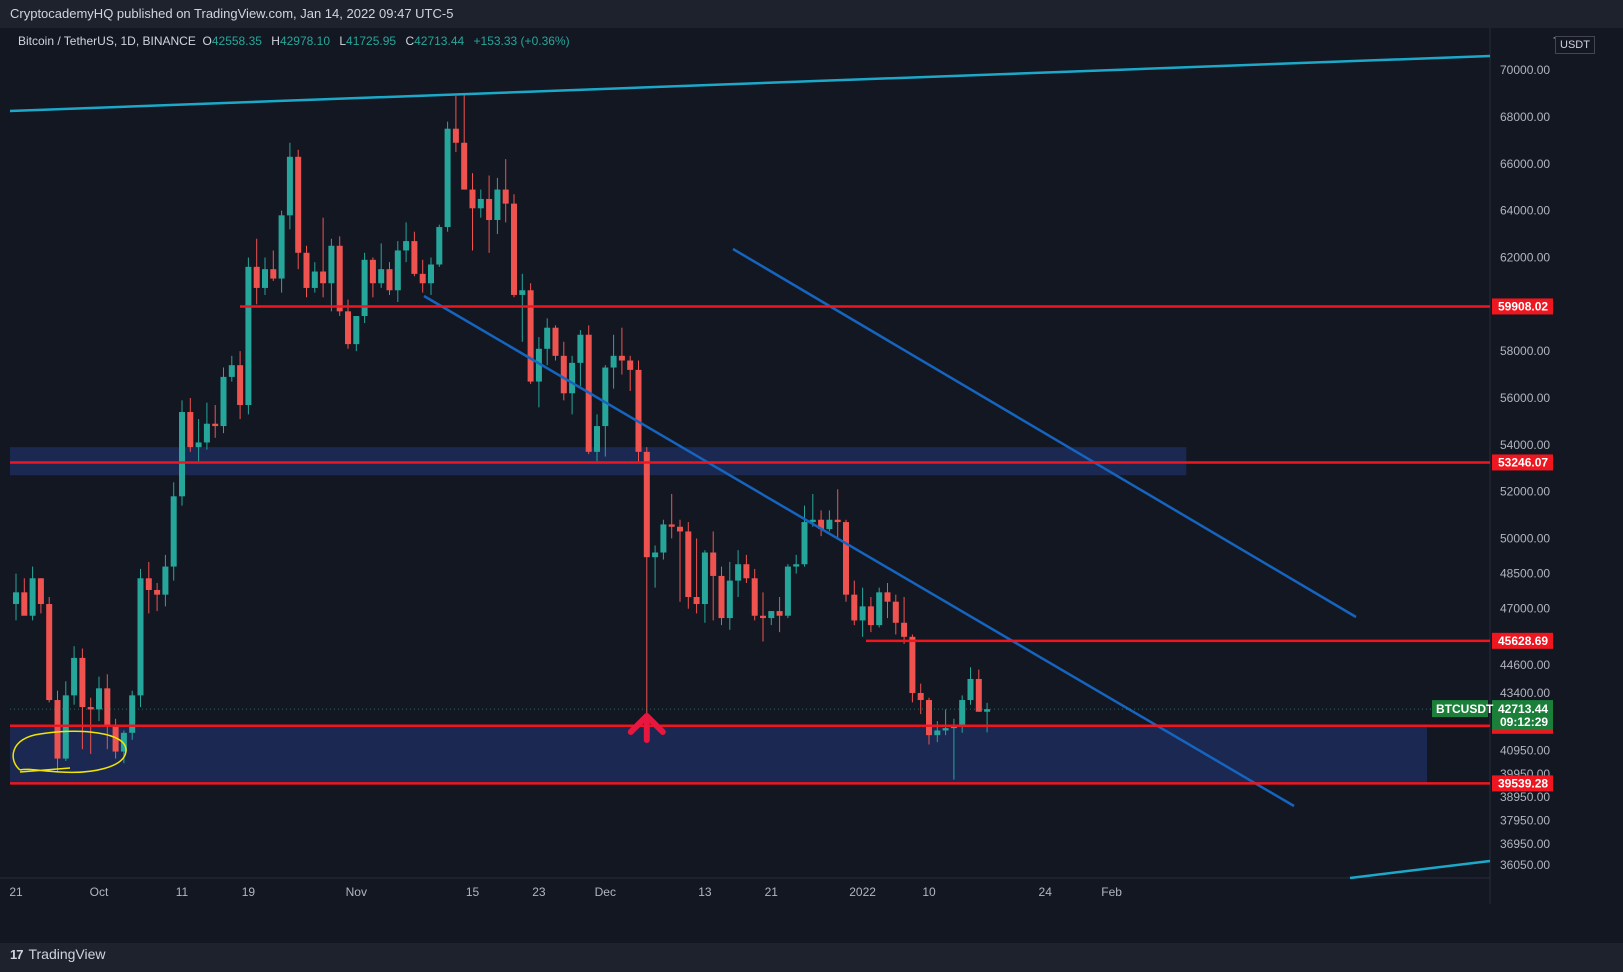 This screenshot has height=972, width=1623. I want to click on price-tick-label: 48500.00, so click(1525, 574).